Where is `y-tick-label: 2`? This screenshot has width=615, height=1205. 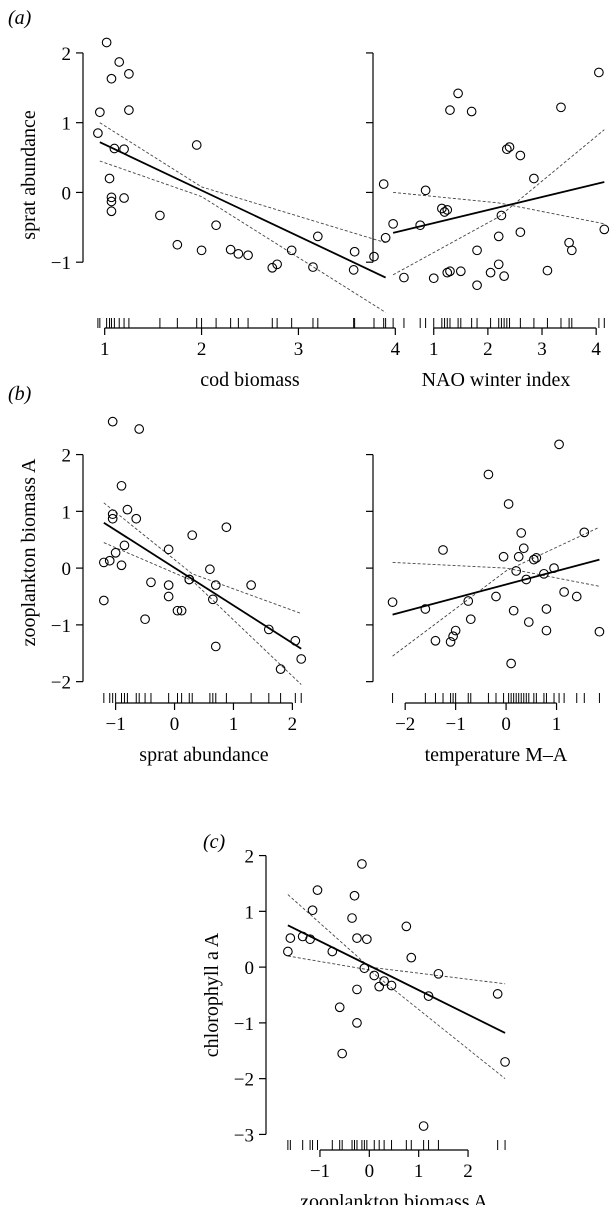 y-tick-label: 2 is located at coordinates (67, 456).